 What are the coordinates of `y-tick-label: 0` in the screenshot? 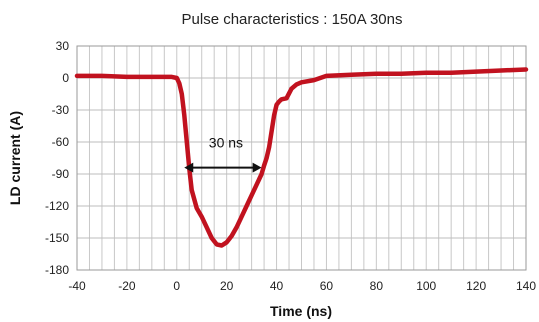 It's located at (65, 78).